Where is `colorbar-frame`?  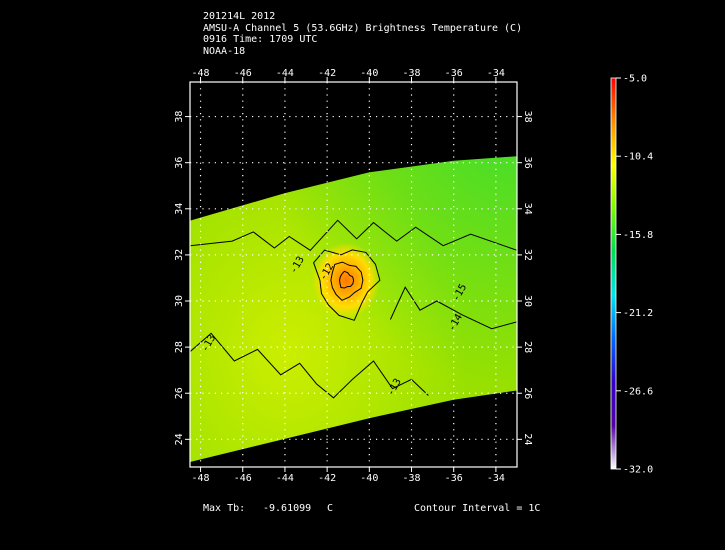 colorbar-frame is located at coordinates (613, 273).